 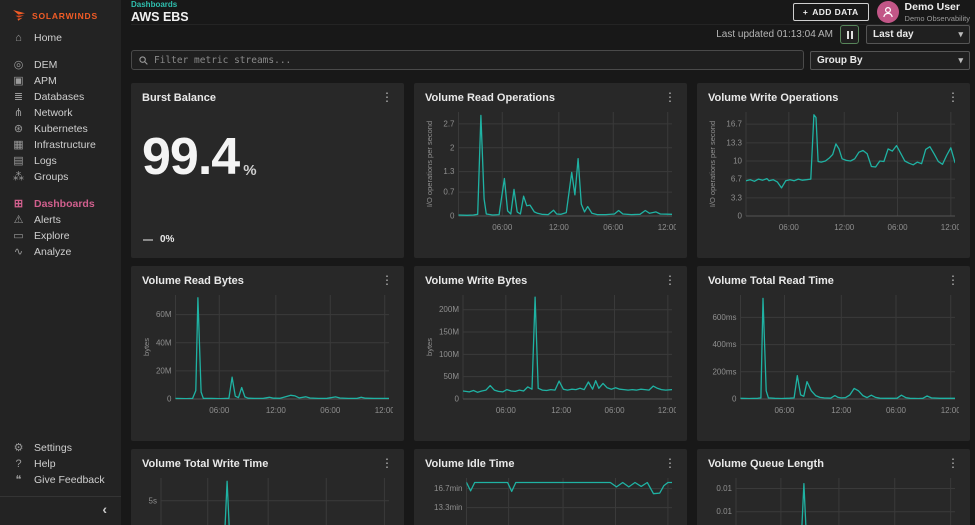 What do you see at coordinates (18, 252) in the screenshot?
I see `analyze-icon: ∿` at bounding box center [18, 252].